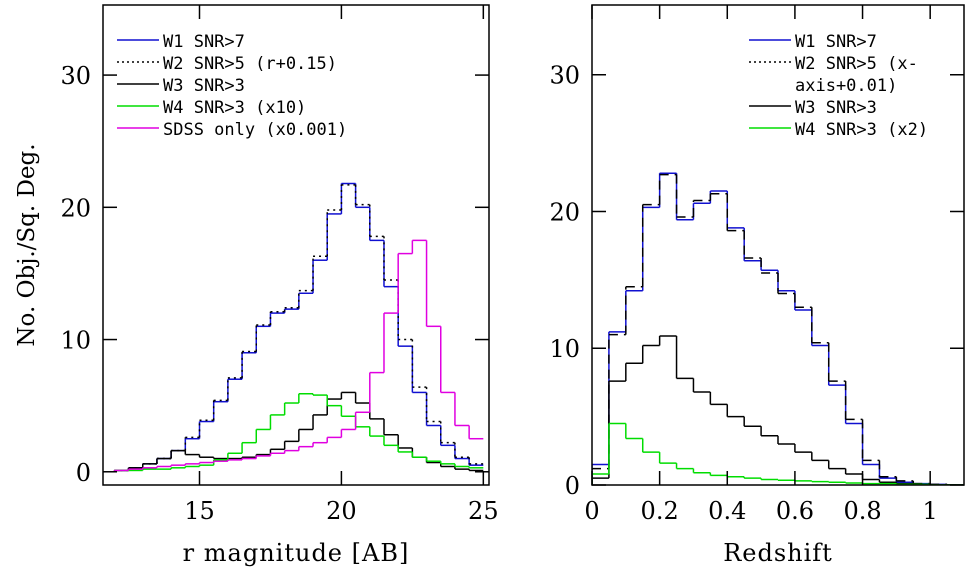 This screenshot has width=967, height=571. I want to click on legend-entry: W2 SNR>5 (x-axis+0.01), so click(849, 75).